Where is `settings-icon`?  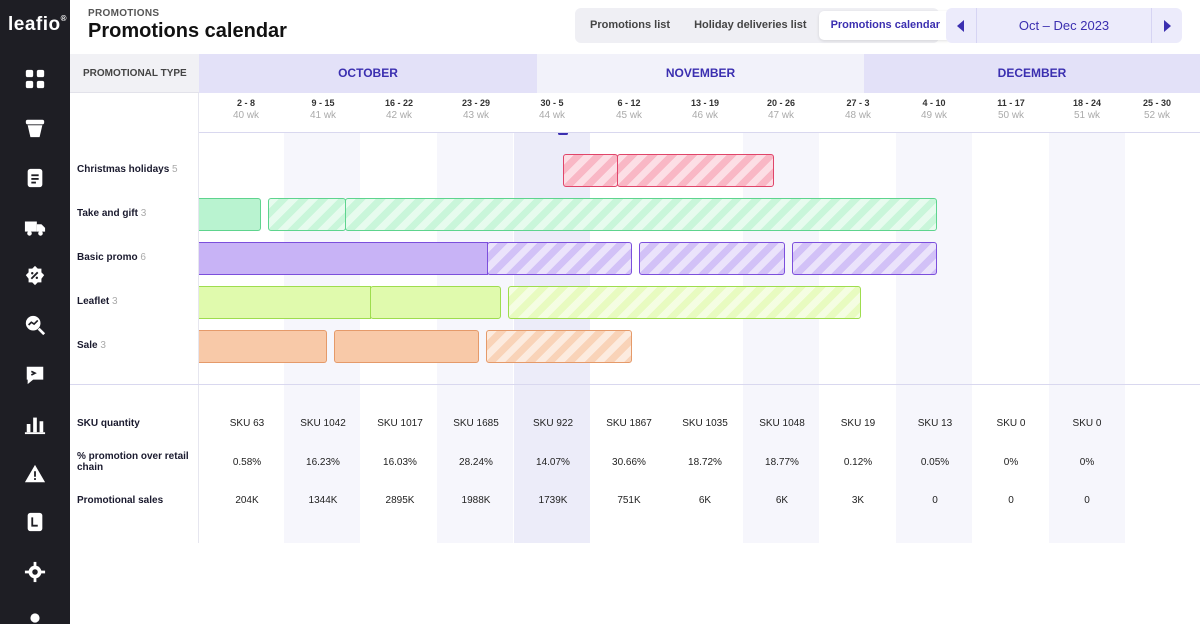 settings-icon is located at coordinates (35, 572).